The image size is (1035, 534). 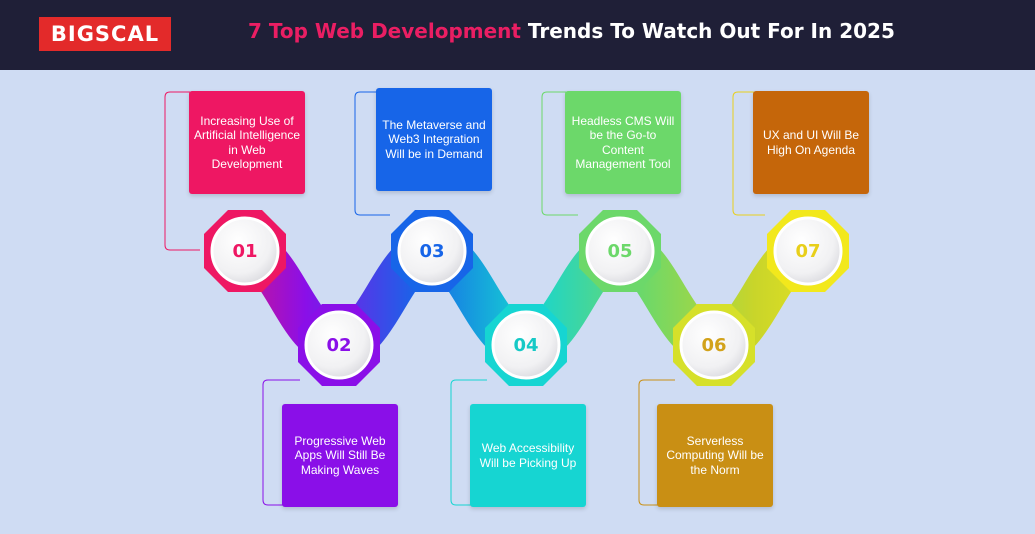 I want to click on trend-number-07: 07, so click(x=808, y=251).